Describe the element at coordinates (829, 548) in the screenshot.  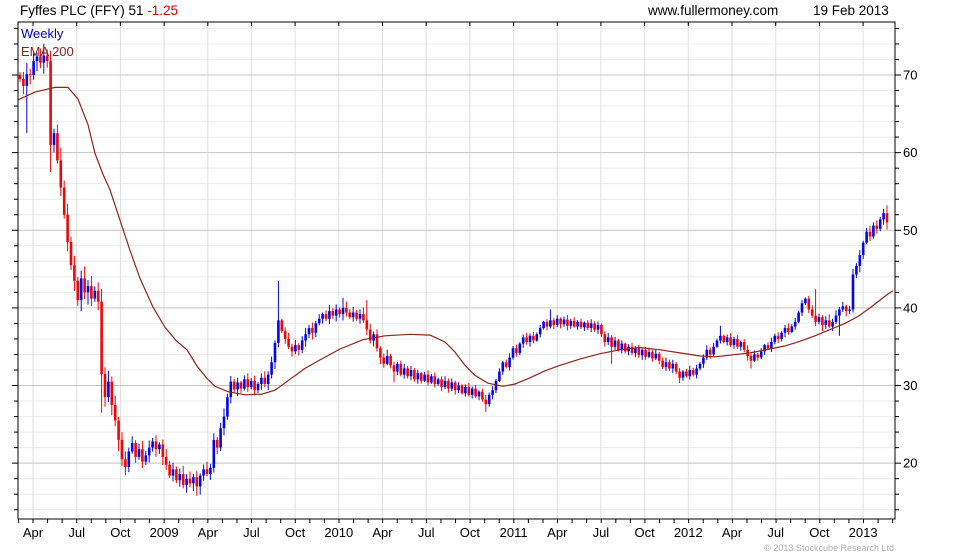
I see `copyright-label: © 2013 Stockcube Research Ltd` at that location.